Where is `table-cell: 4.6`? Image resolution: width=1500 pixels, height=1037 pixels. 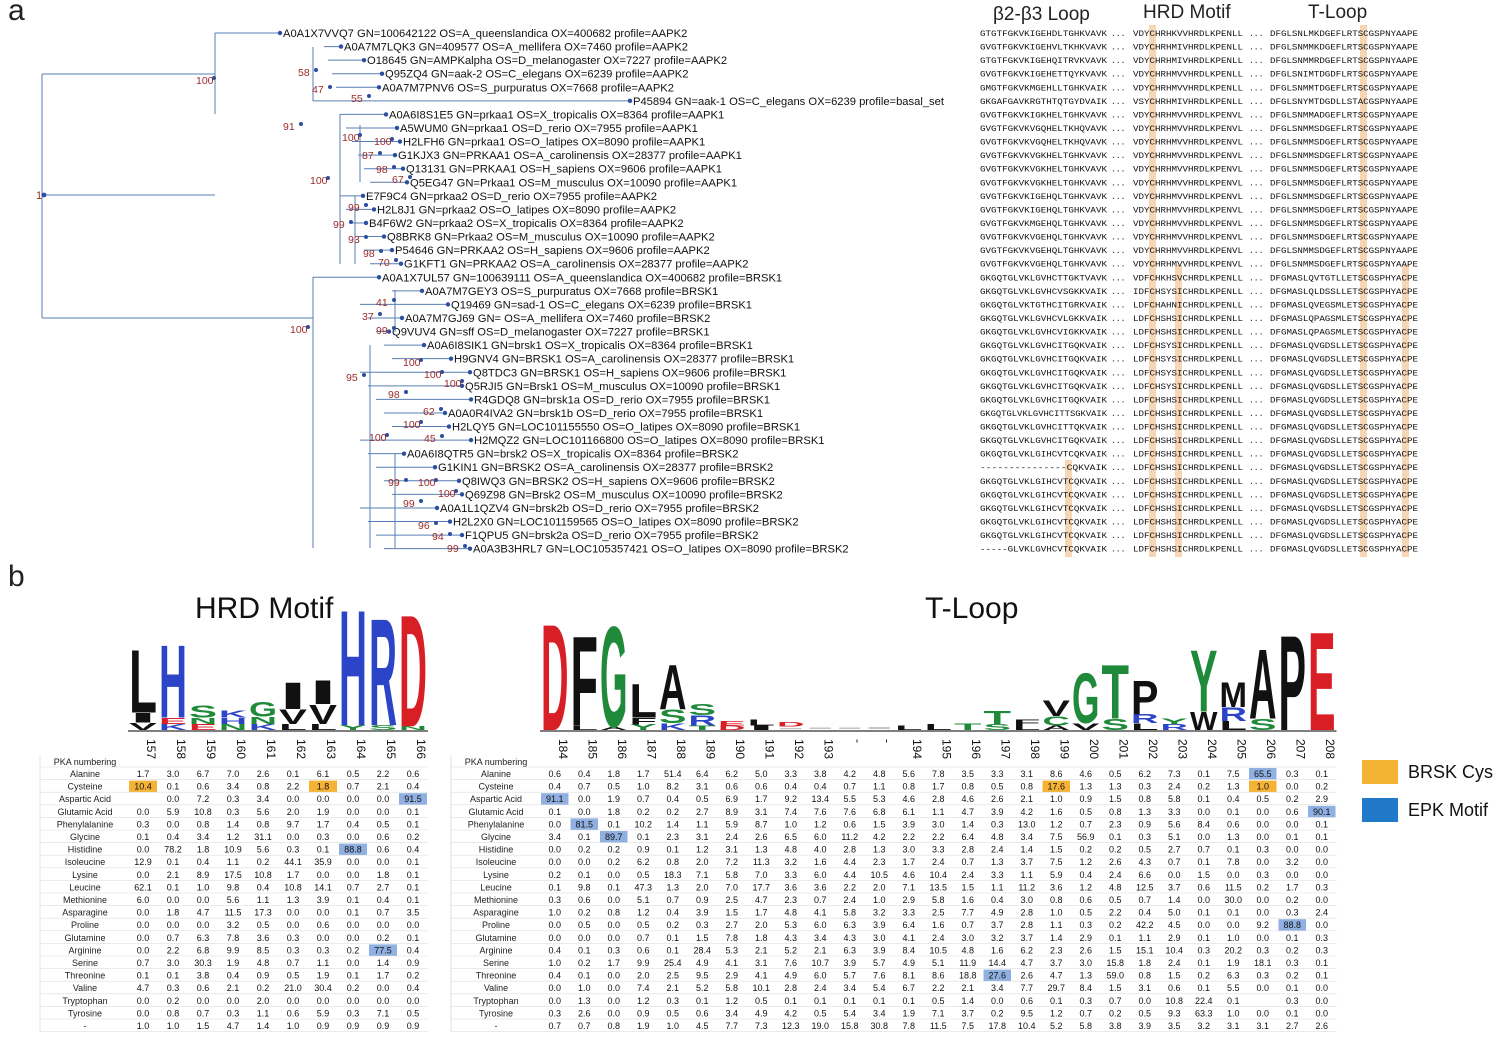 table-cell: 4.6 is located at coordinates (908, 799).